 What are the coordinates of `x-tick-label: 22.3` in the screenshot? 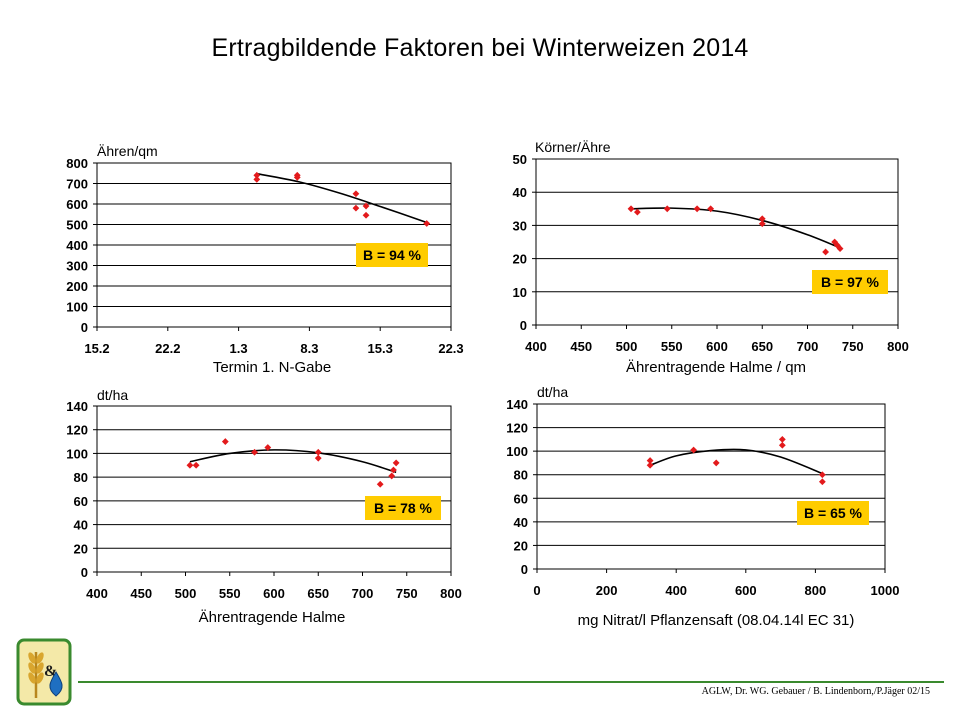 It's located at (450, 348).